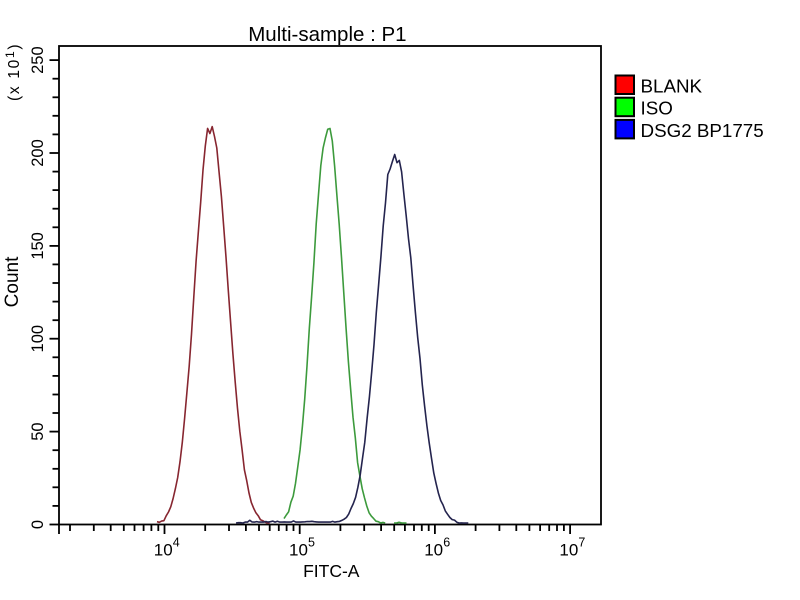 The height and width of the screenshot is (600, 800). What do you see at coordinates (311, 543) in the screenshot?
I see `svg-text: 5` at bounding box center [311, 543].